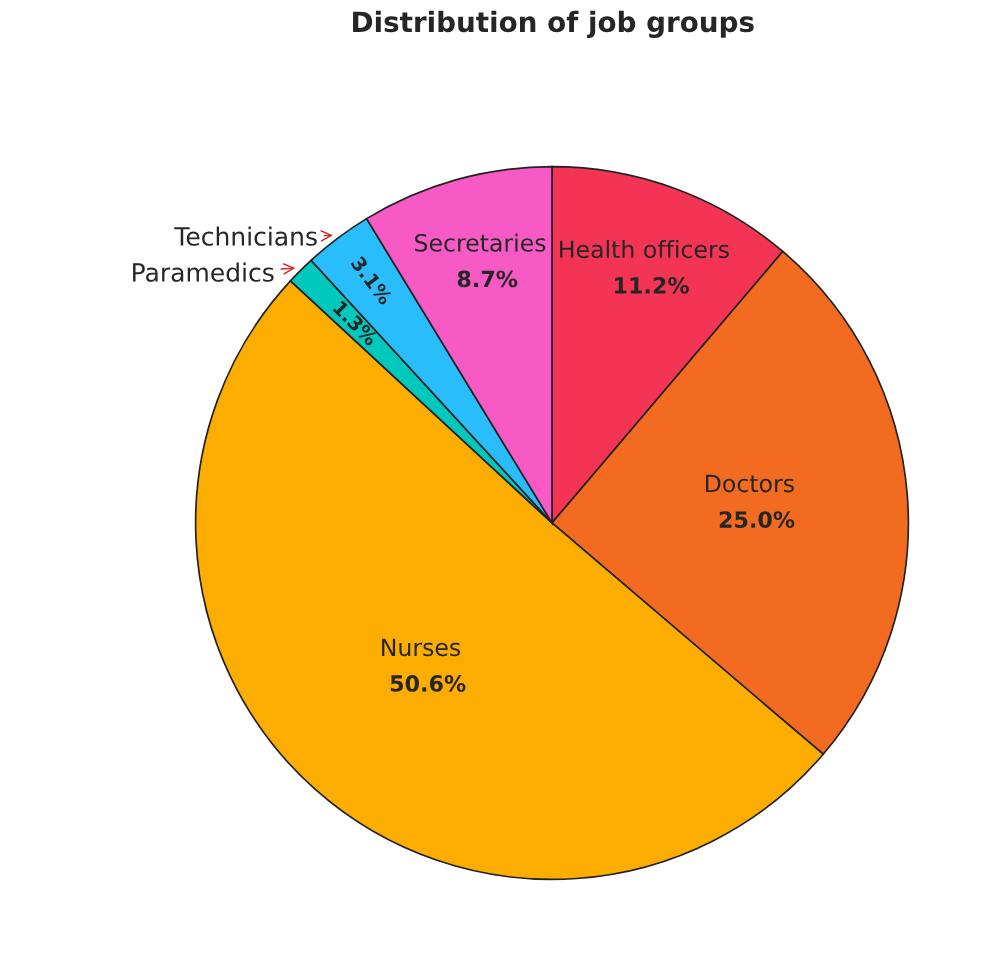 Image resolution: width=1005 pixels, height=973 pixels. What do you see at coordinates (757, 519) in the screenshot?
I see `data-label: 25.0%` at bounding box center [757, 519].